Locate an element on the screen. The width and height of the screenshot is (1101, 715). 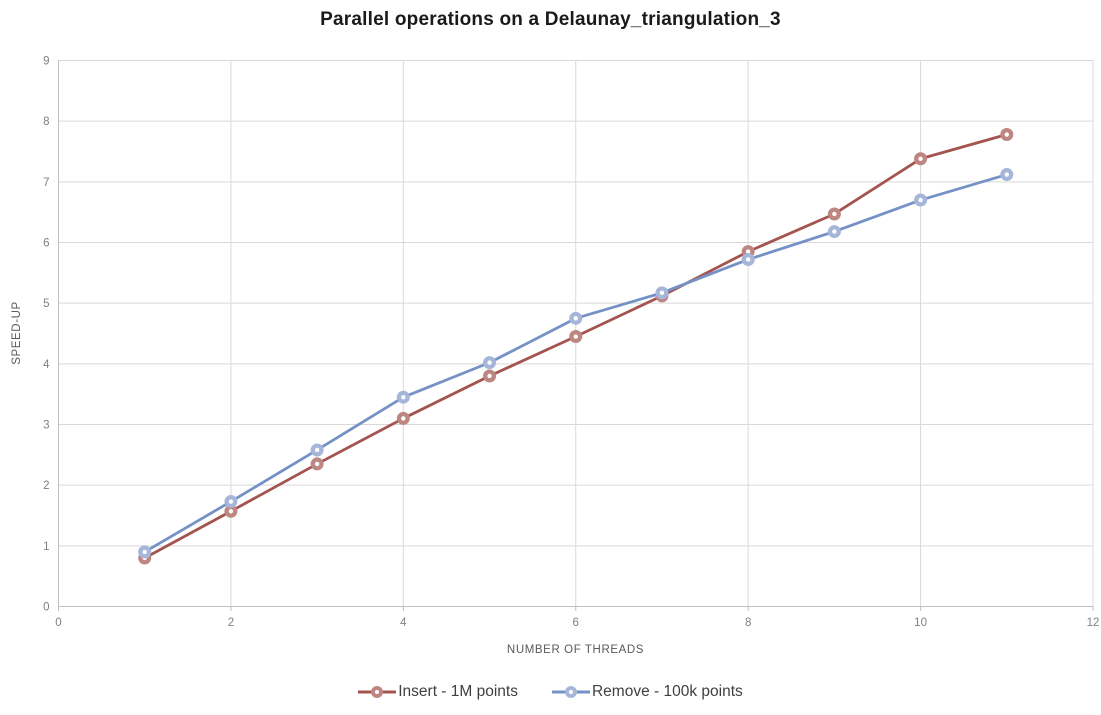
legend-item: Insert - 1M points is located at coordinates (438, 692).